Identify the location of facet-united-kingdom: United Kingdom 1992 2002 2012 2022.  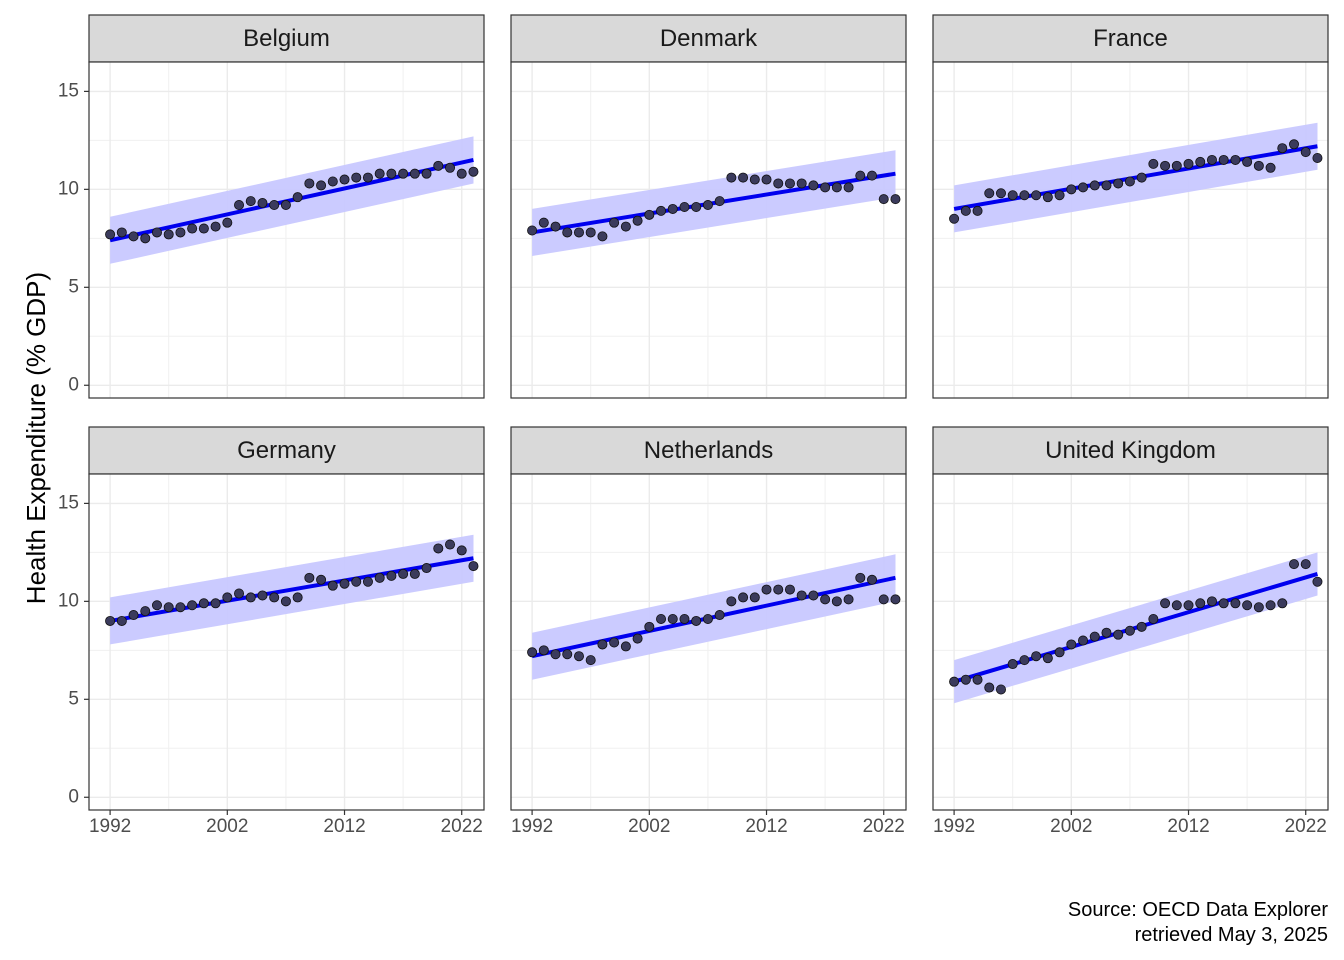
(1130, 631).